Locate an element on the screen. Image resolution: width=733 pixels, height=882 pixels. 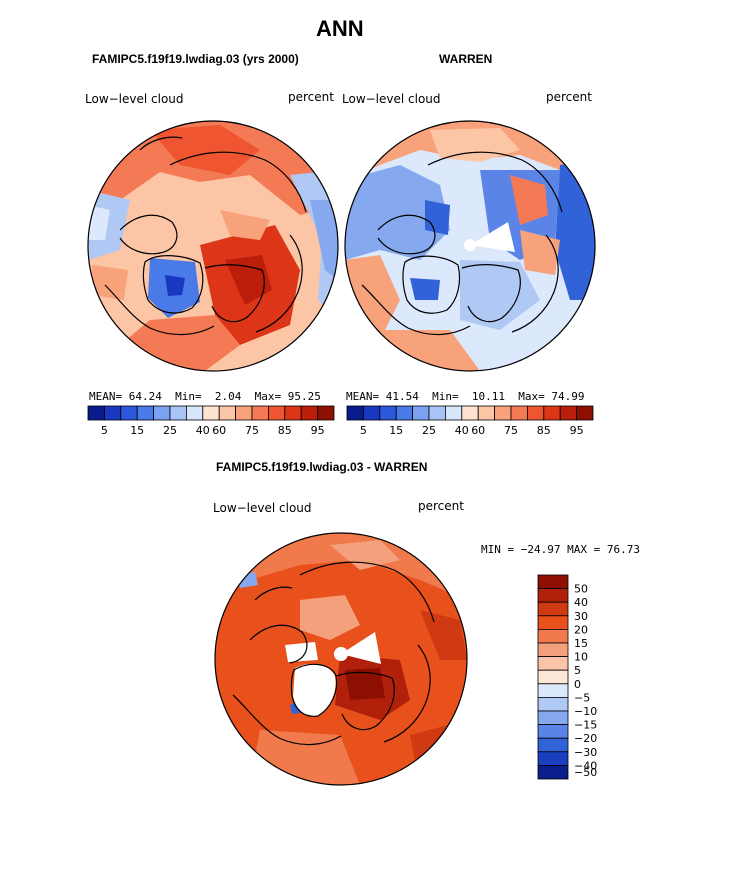
page-title: ANN is located at coordinates (340, 28).